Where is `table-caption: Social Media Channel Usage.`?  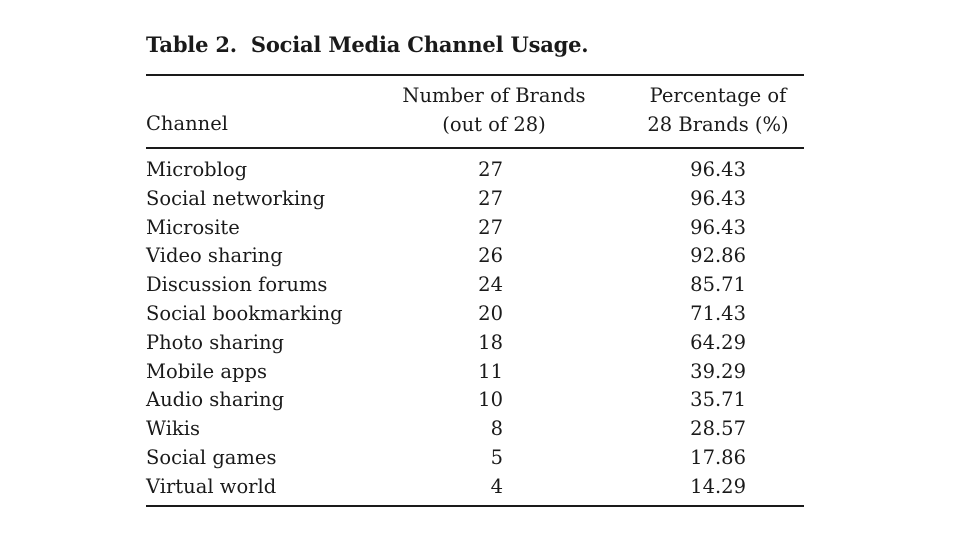
table-caption: Social Media Channel Usage. is located at coordinates (419, 44).